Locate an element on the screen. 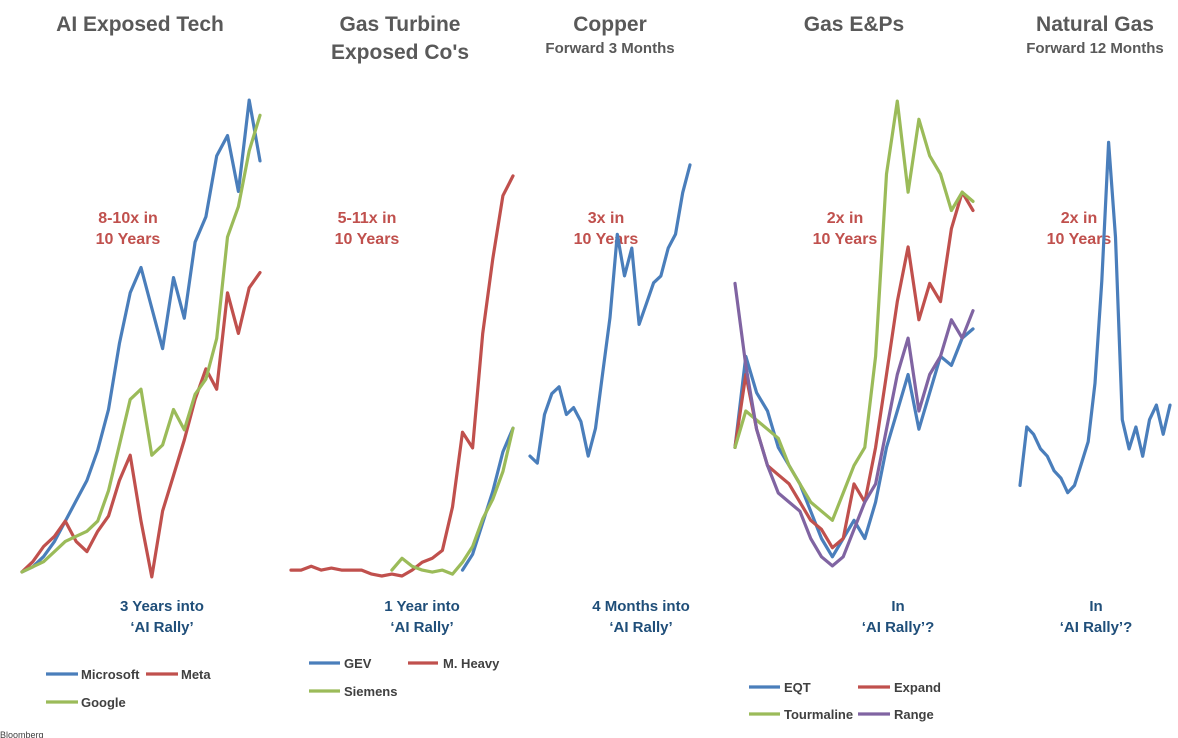 The height and width of the screenshot is (738, 1178). legend: Microsoft Meta Google is located at coordinates (128, 688).